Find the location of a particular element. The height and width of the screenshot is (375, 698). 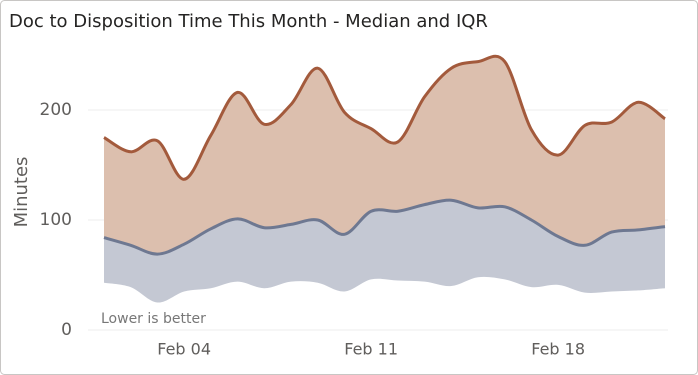

x-tick-label: Feb 11 is located at coordinates (371, 349).